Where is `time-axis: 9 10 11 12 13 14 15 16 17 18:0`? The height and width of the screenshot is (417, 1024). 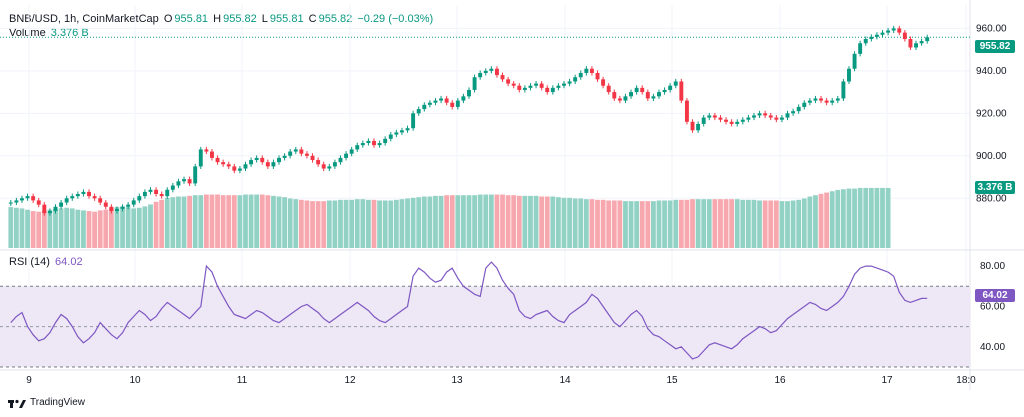 time-axis: 9 10 11 12 13 14 15 16 17 18:0 is located at coordinates (501, 380).